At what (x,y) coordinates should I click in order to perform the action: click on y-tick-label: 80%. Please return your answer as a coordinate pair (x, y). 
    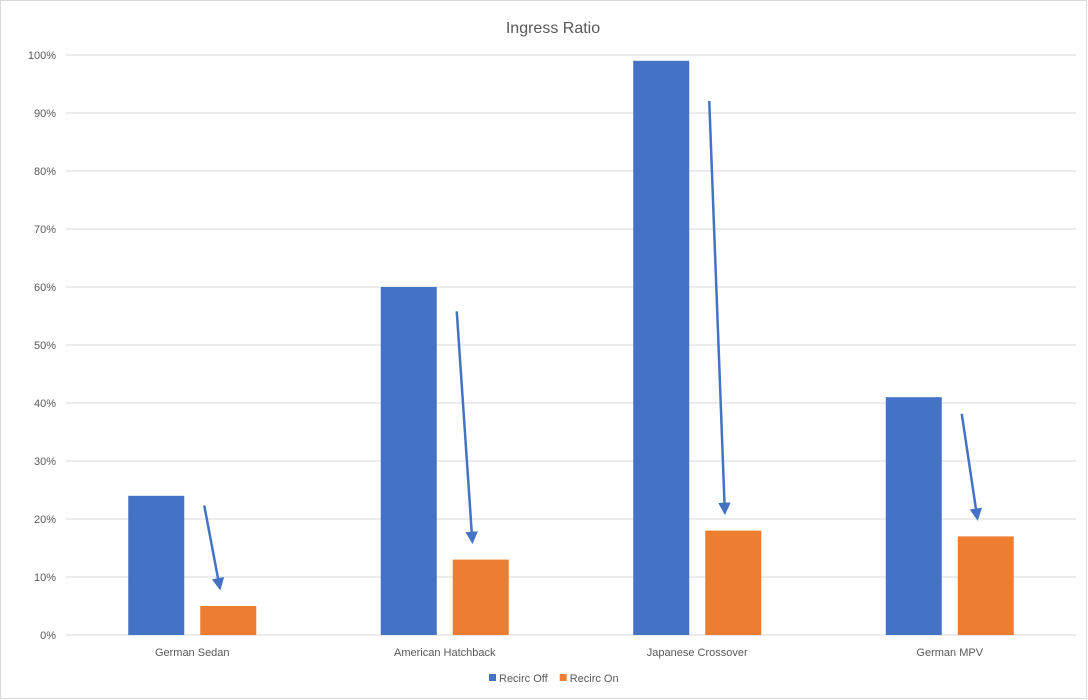
    Looking at the image, I should click on (45, 172).